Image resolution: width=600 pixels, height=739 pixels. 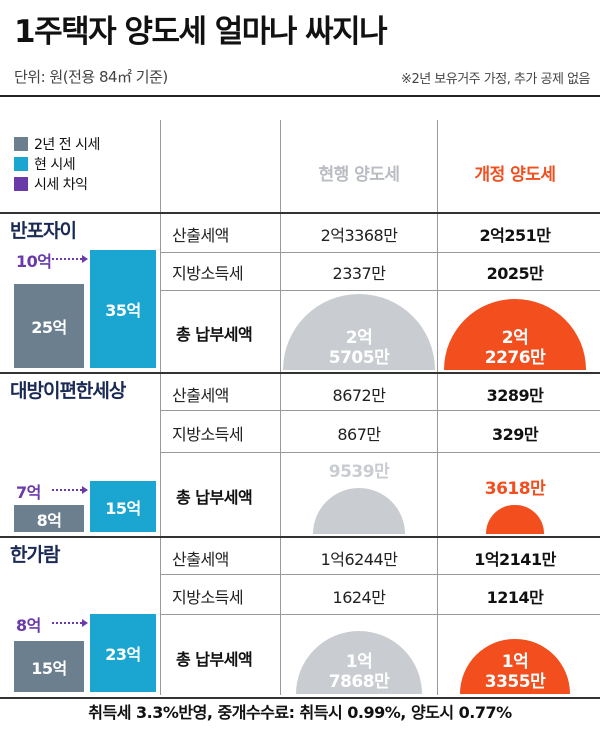 I want to click on top-rule, so click(x=300, y=96).